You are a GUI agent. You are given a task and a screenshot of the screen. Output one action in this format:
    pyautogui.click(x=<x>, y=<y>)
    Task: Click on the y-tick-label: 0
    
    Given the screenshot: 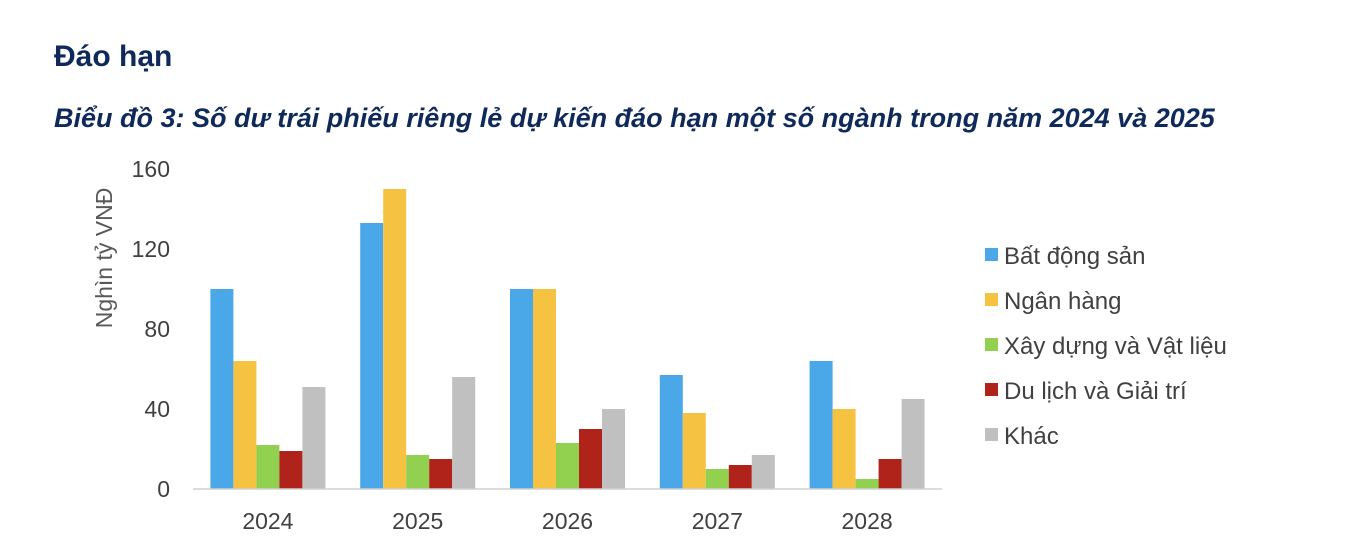 What is the action you would take?
    pyautogui.click(x=163, y=489)
    